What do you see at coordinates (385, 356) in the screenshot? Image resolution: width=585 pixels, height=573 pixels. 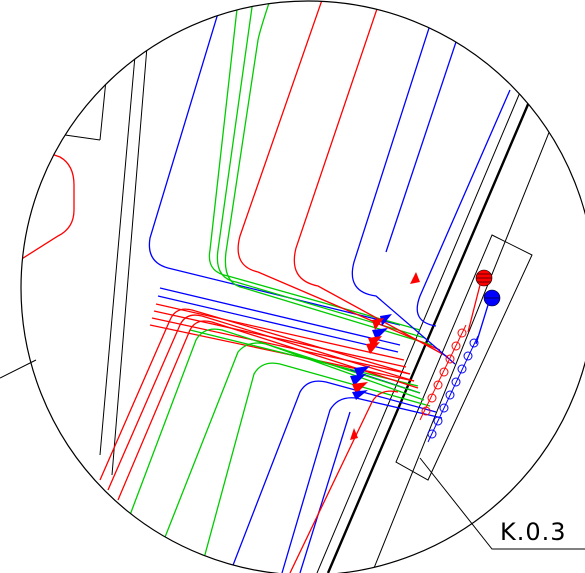 I see `flow-arrows` at bounding box center [385, 356].